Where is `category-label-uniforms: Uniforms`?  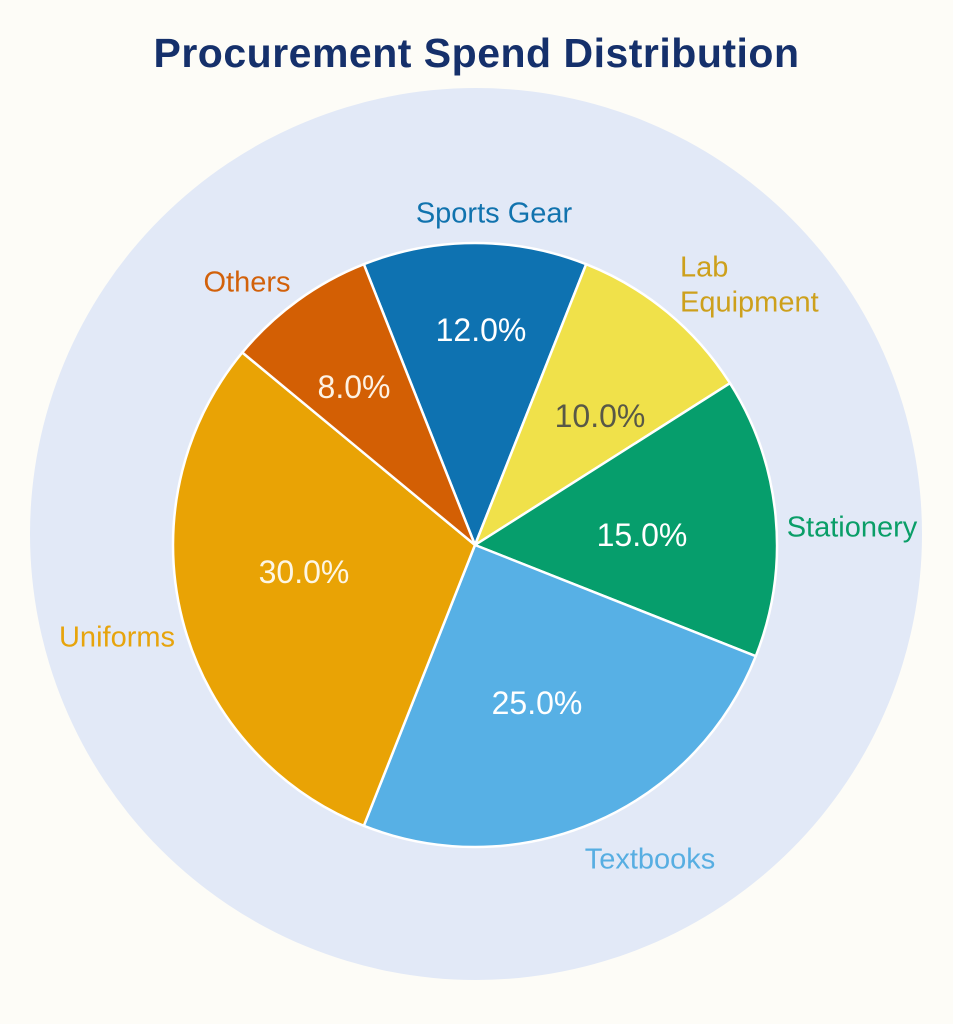 category-label-uniforms: Uniforms is located at coordinates (117, 637).